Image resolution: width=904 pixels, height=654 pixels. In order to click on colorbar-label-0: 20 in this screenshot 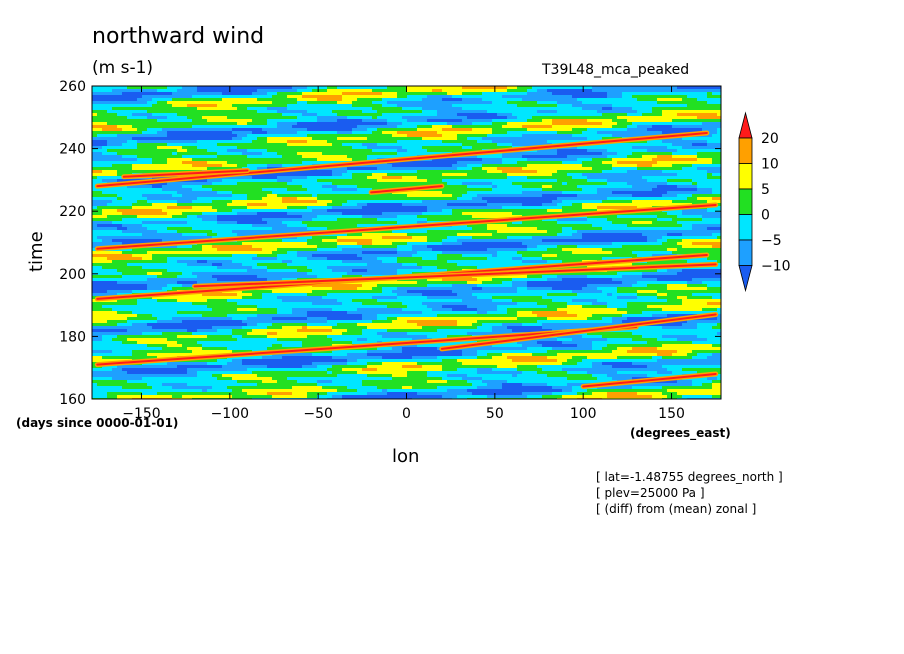, I will do `click(770, 139)`.